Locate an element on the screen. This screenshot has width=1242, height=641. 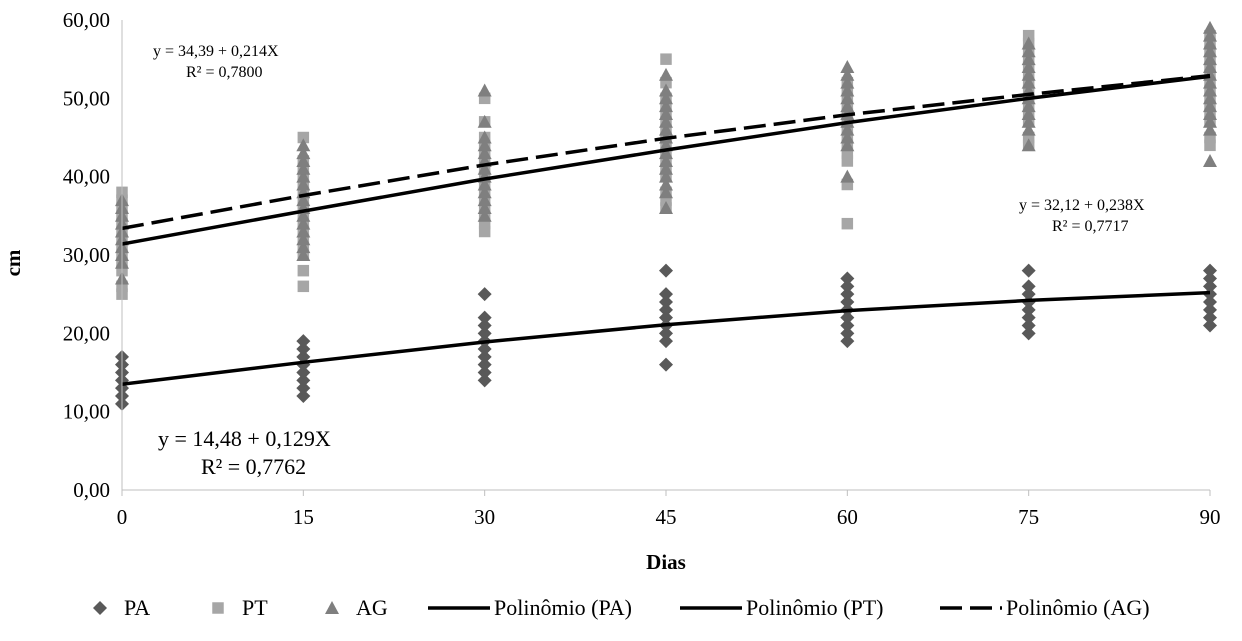
pa-equation-label: y = 14,48 + 0,129X is located at coordinates (244, 438).